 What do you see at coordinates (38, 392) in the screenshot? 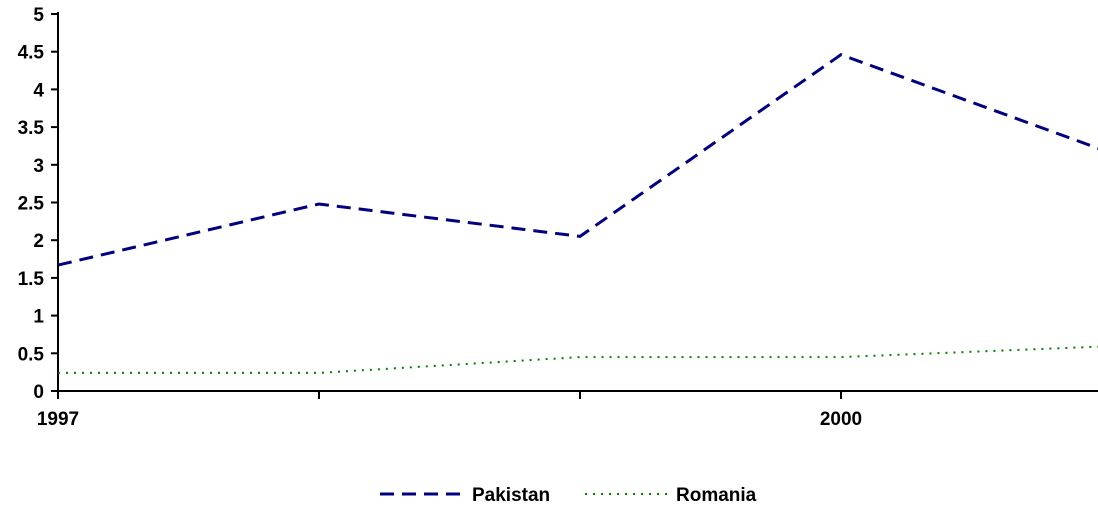
I see `y-tick-label: 0` at bounding box center [38, 392].